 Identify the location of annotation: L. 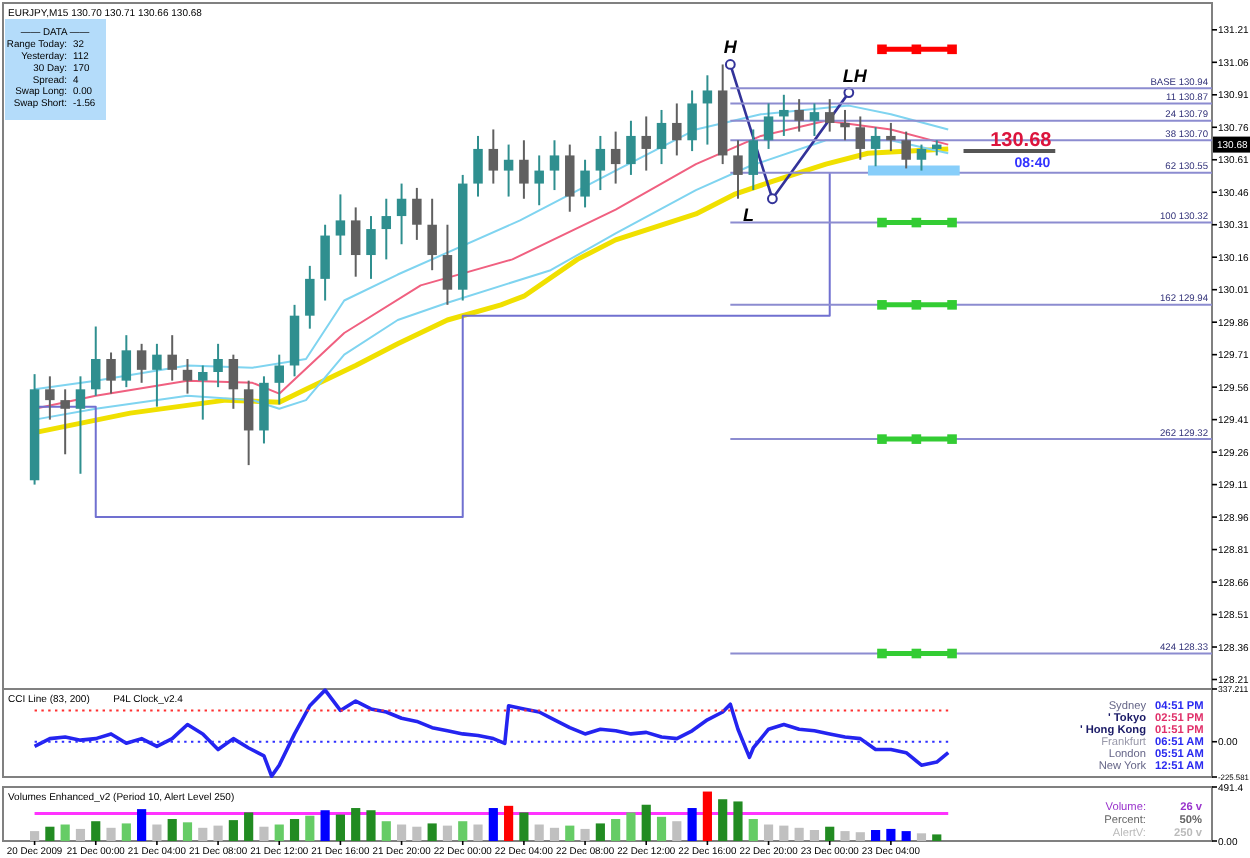
(748, 215).